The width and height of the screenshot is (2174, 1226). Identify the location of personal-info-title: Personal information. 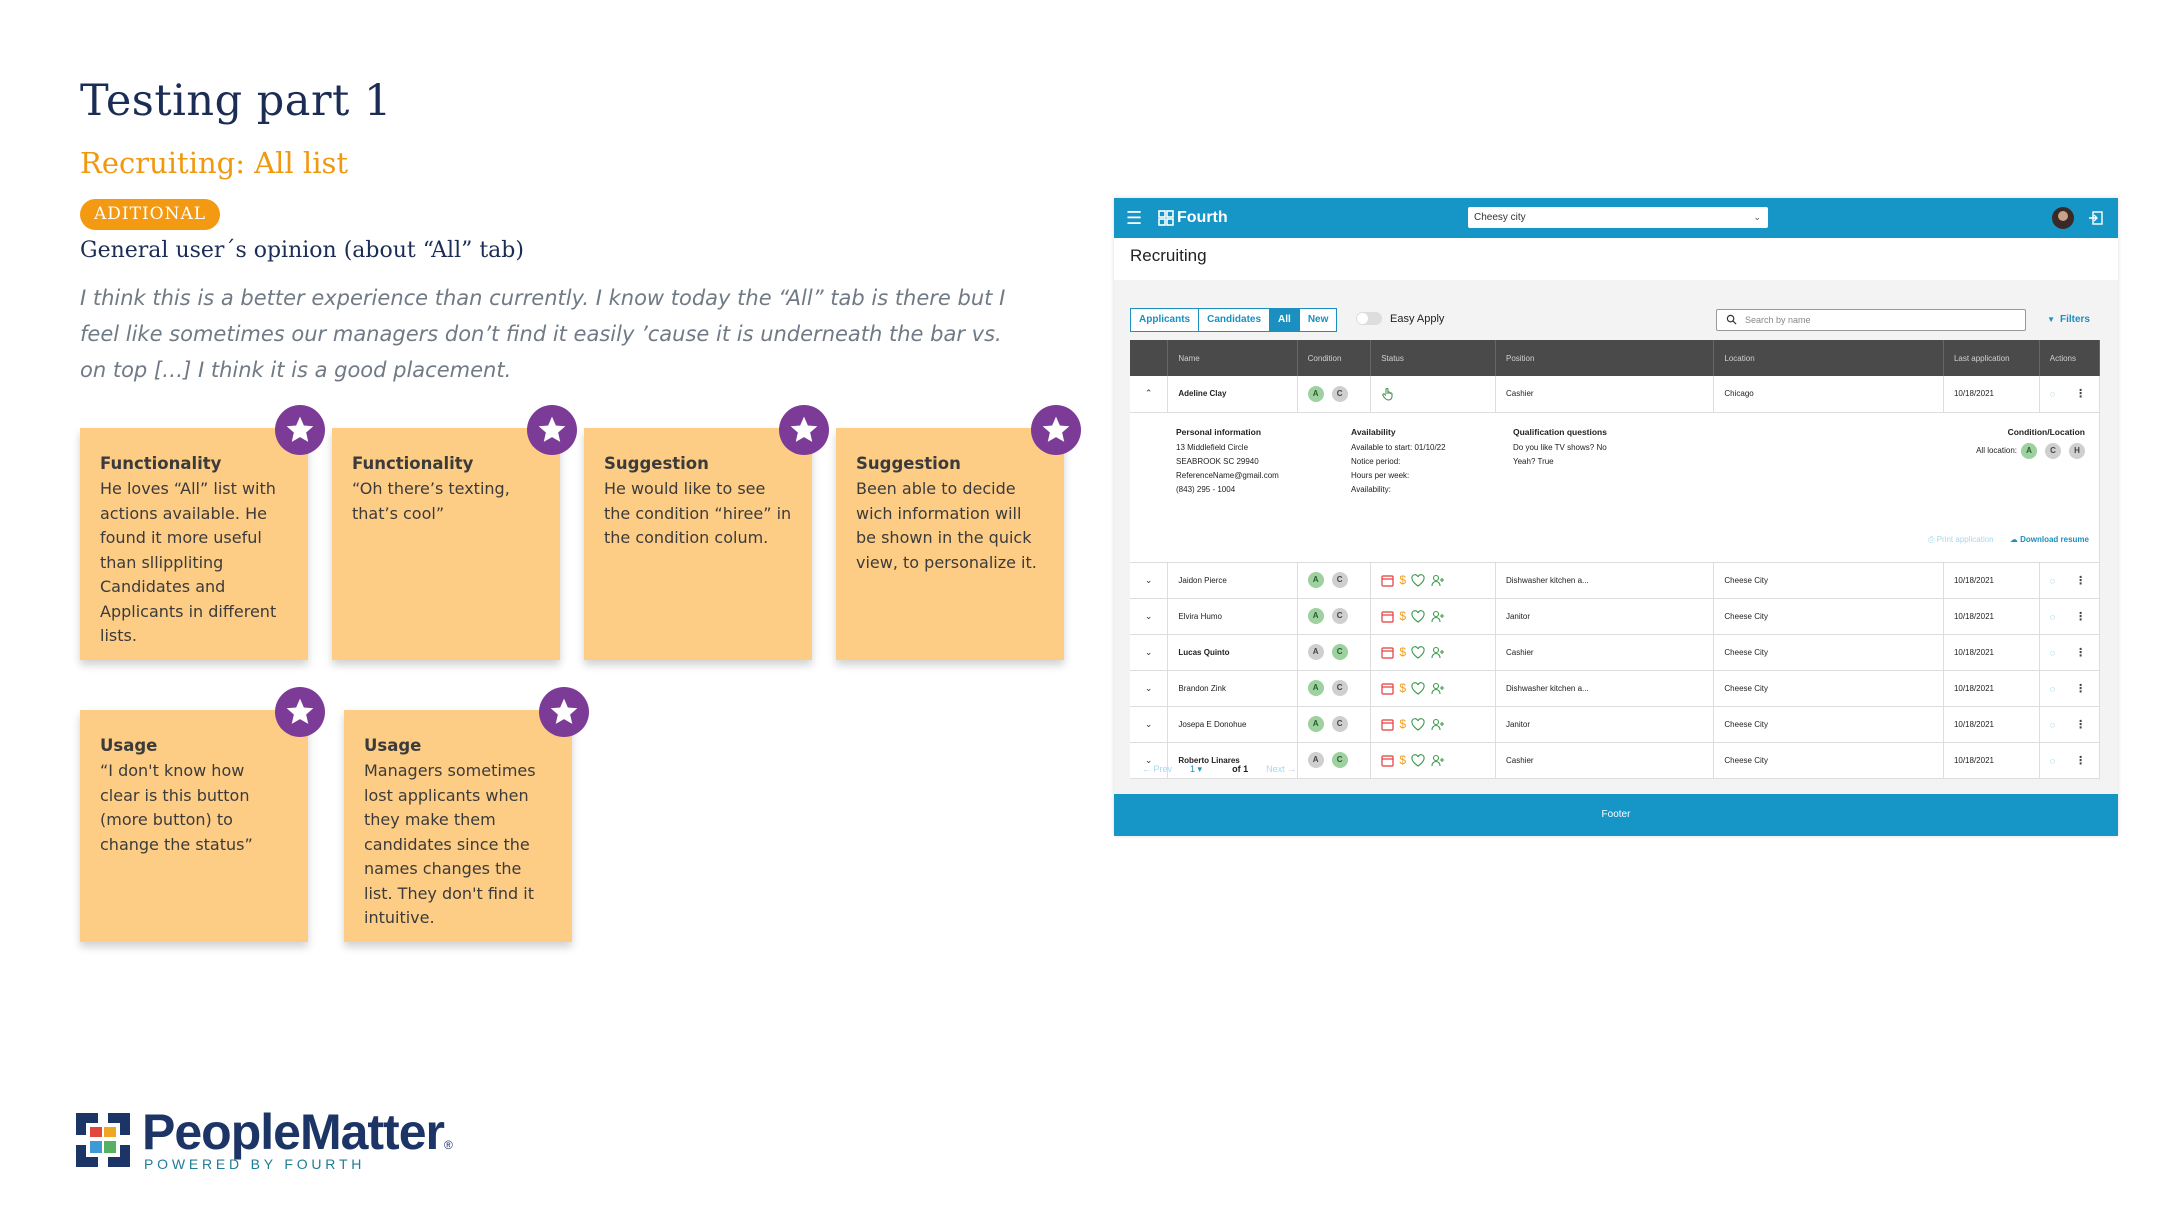
(1219, 431).